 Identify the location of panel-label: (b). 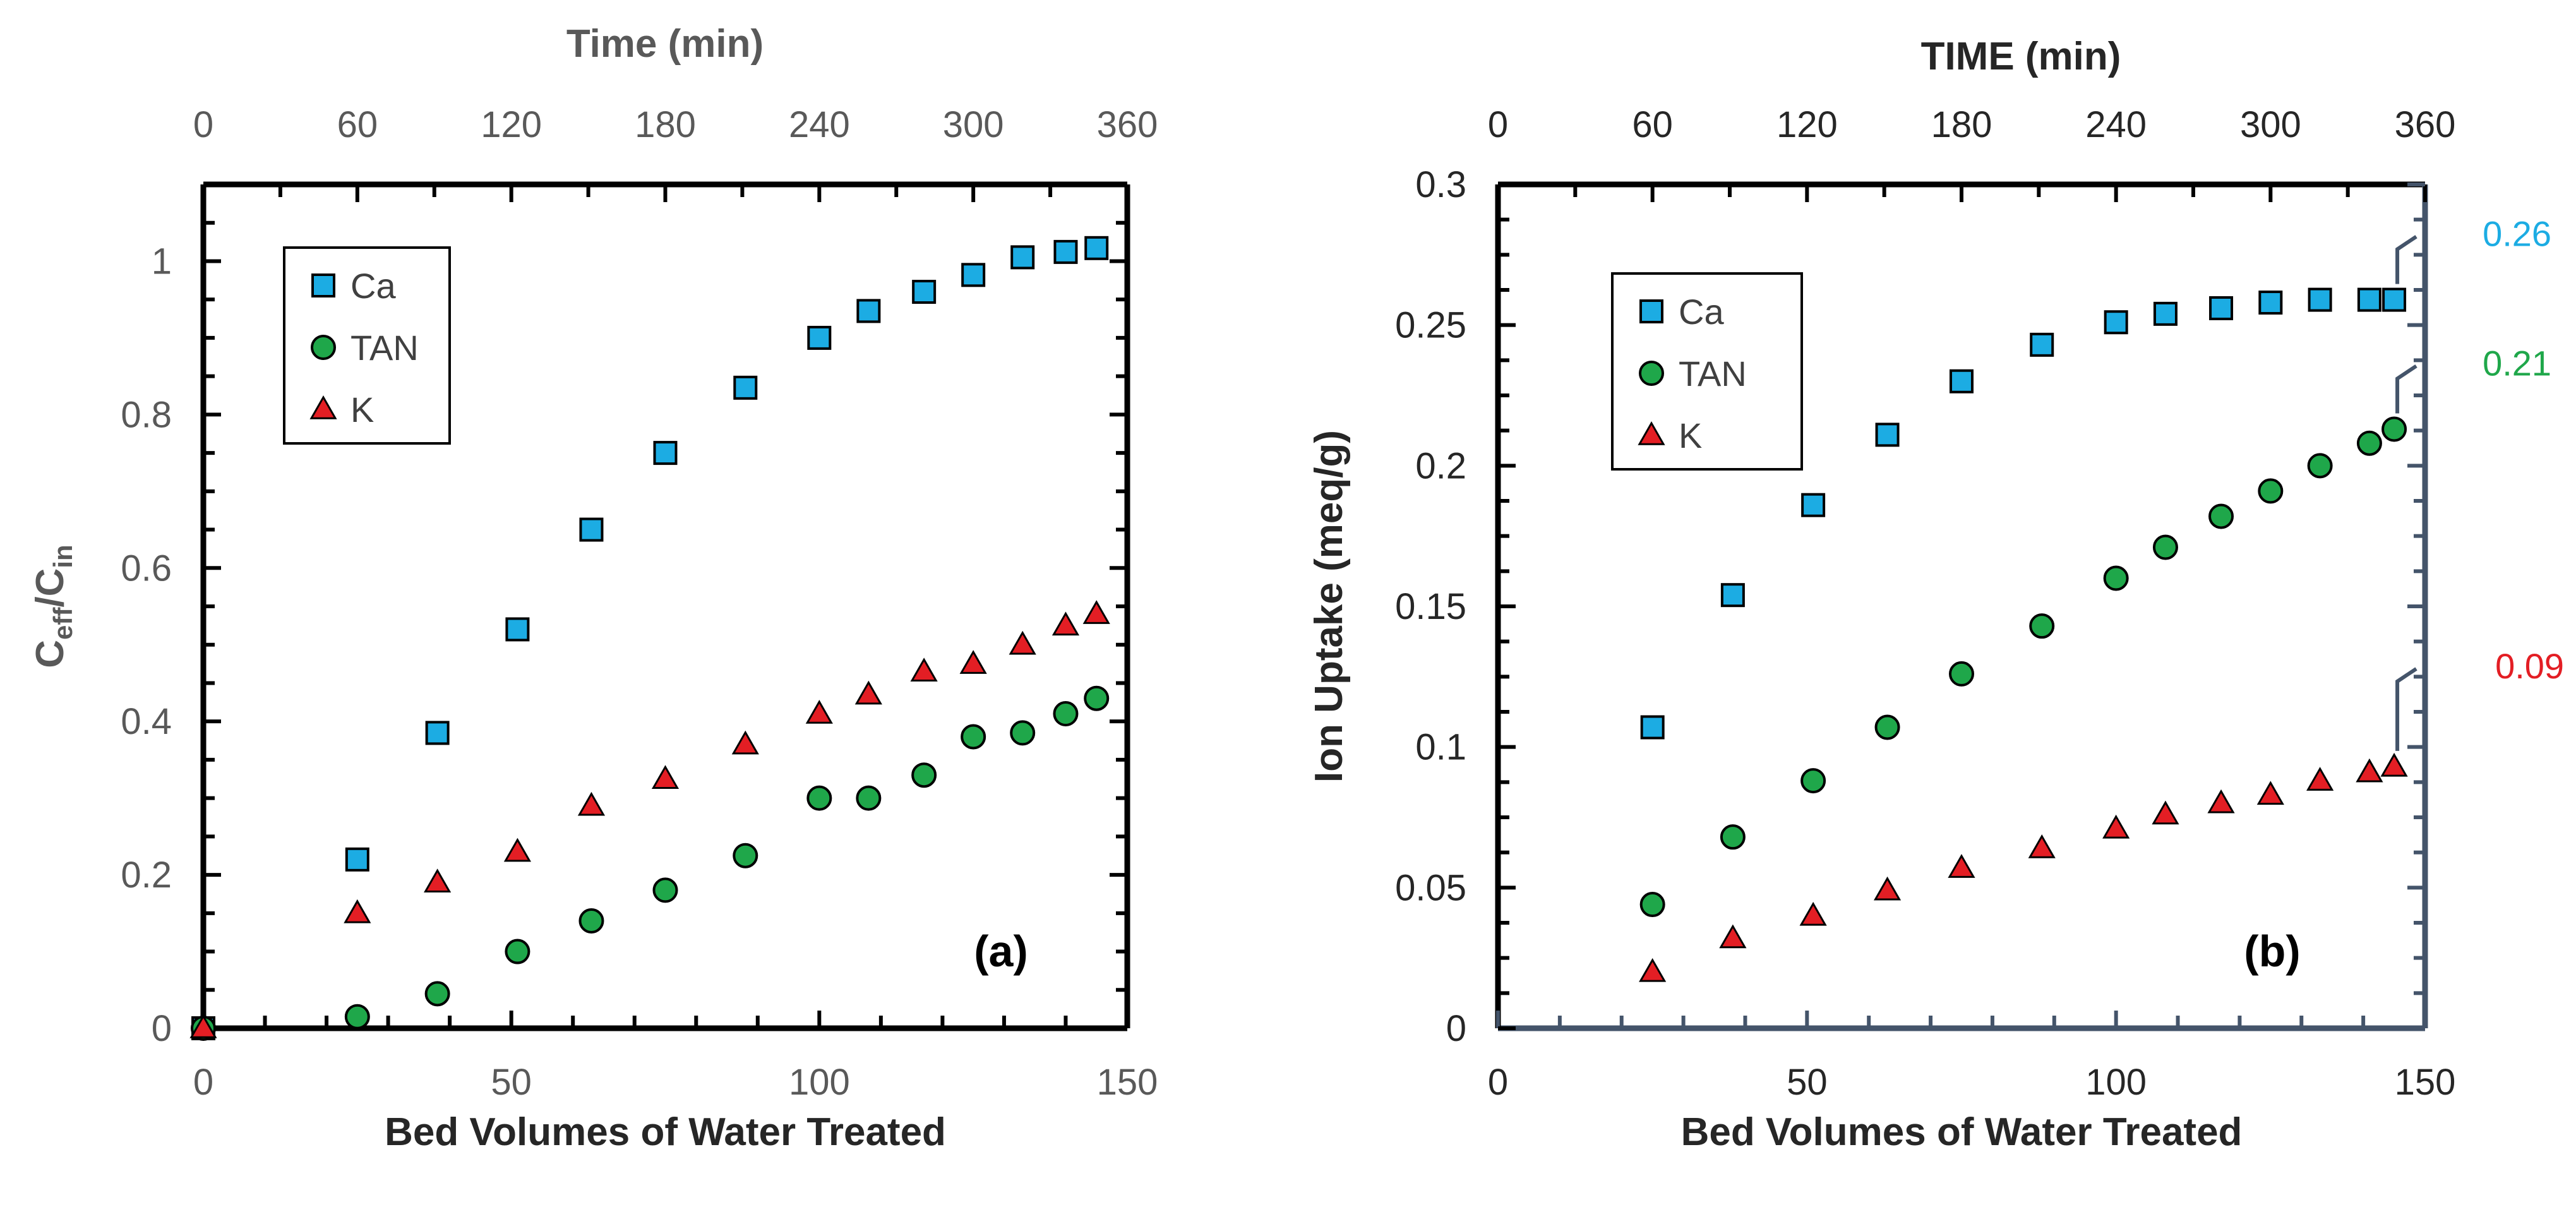
(2272, 951).